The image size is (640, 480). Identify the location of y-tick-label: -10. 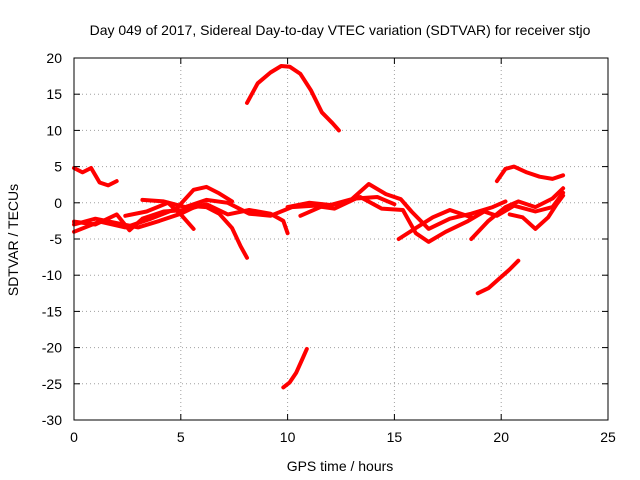
(52, 275).